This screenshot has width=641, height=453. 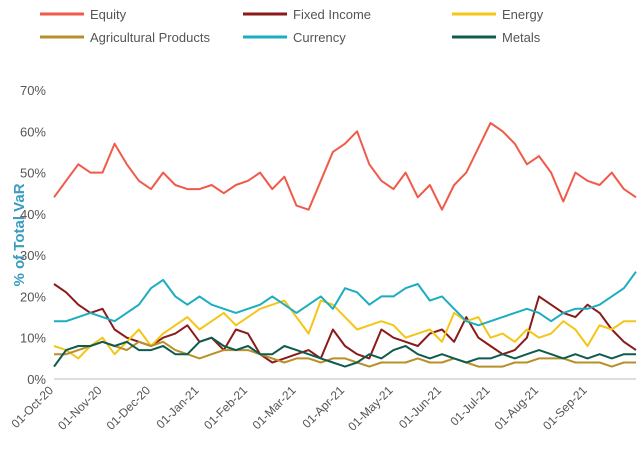 I want to click on x-tick-label: 01-Aug-21, so click(x=517, y=408).